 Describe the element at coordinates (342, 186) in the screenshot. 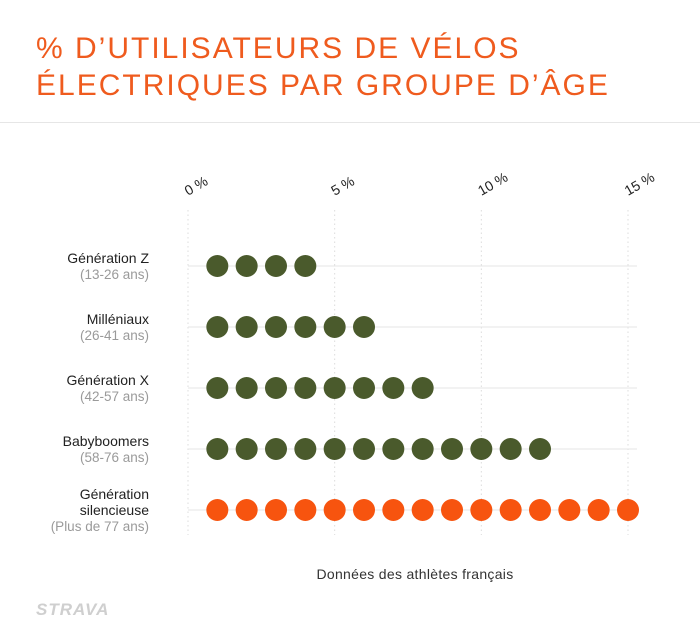

I see `x-tick-label: 5 %` at that location.